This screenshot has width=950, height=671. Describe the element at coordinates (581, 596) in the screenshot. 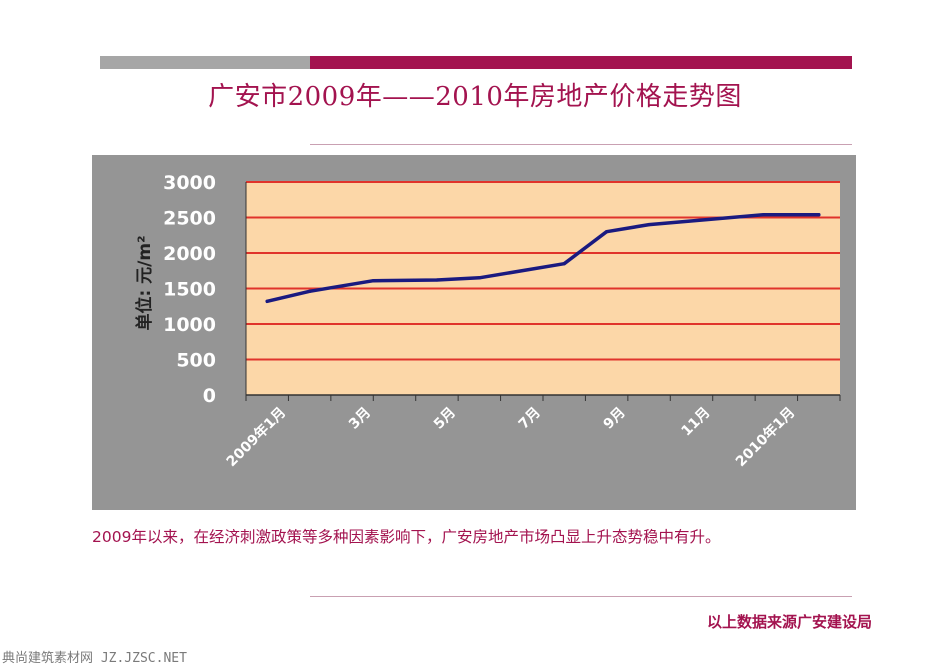

I see `footer-rule` at that location.